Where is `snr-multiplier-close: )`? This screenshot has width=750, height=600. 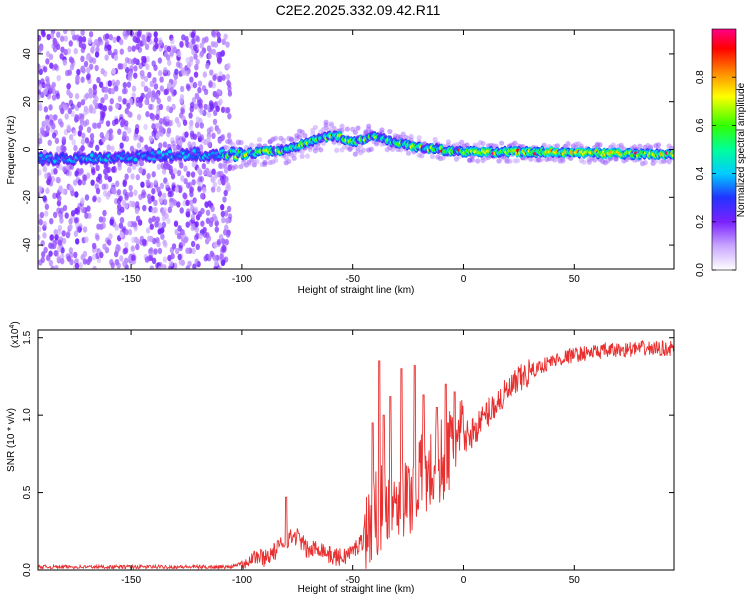
snr-multiplier-close: ) is located at coordinates (15, 322).